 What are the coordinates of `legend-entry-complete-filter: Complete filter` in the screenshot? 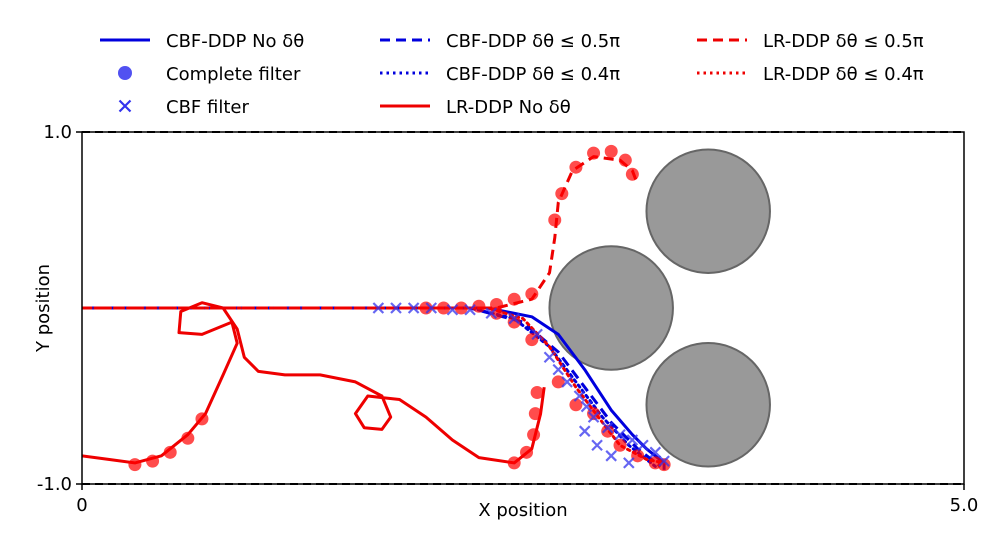 It's located at (209, 74).